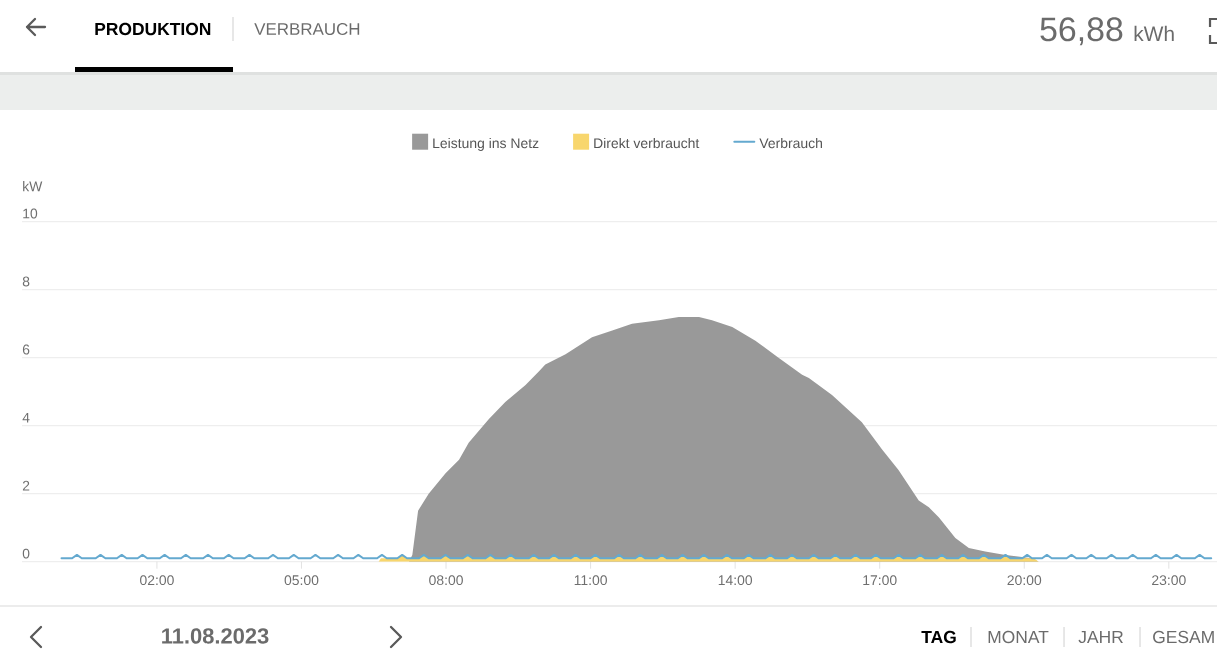 The height and width of the screenshot is (662, 1217). I want to click on x-tick-label: 11:00, so click(590, 580).